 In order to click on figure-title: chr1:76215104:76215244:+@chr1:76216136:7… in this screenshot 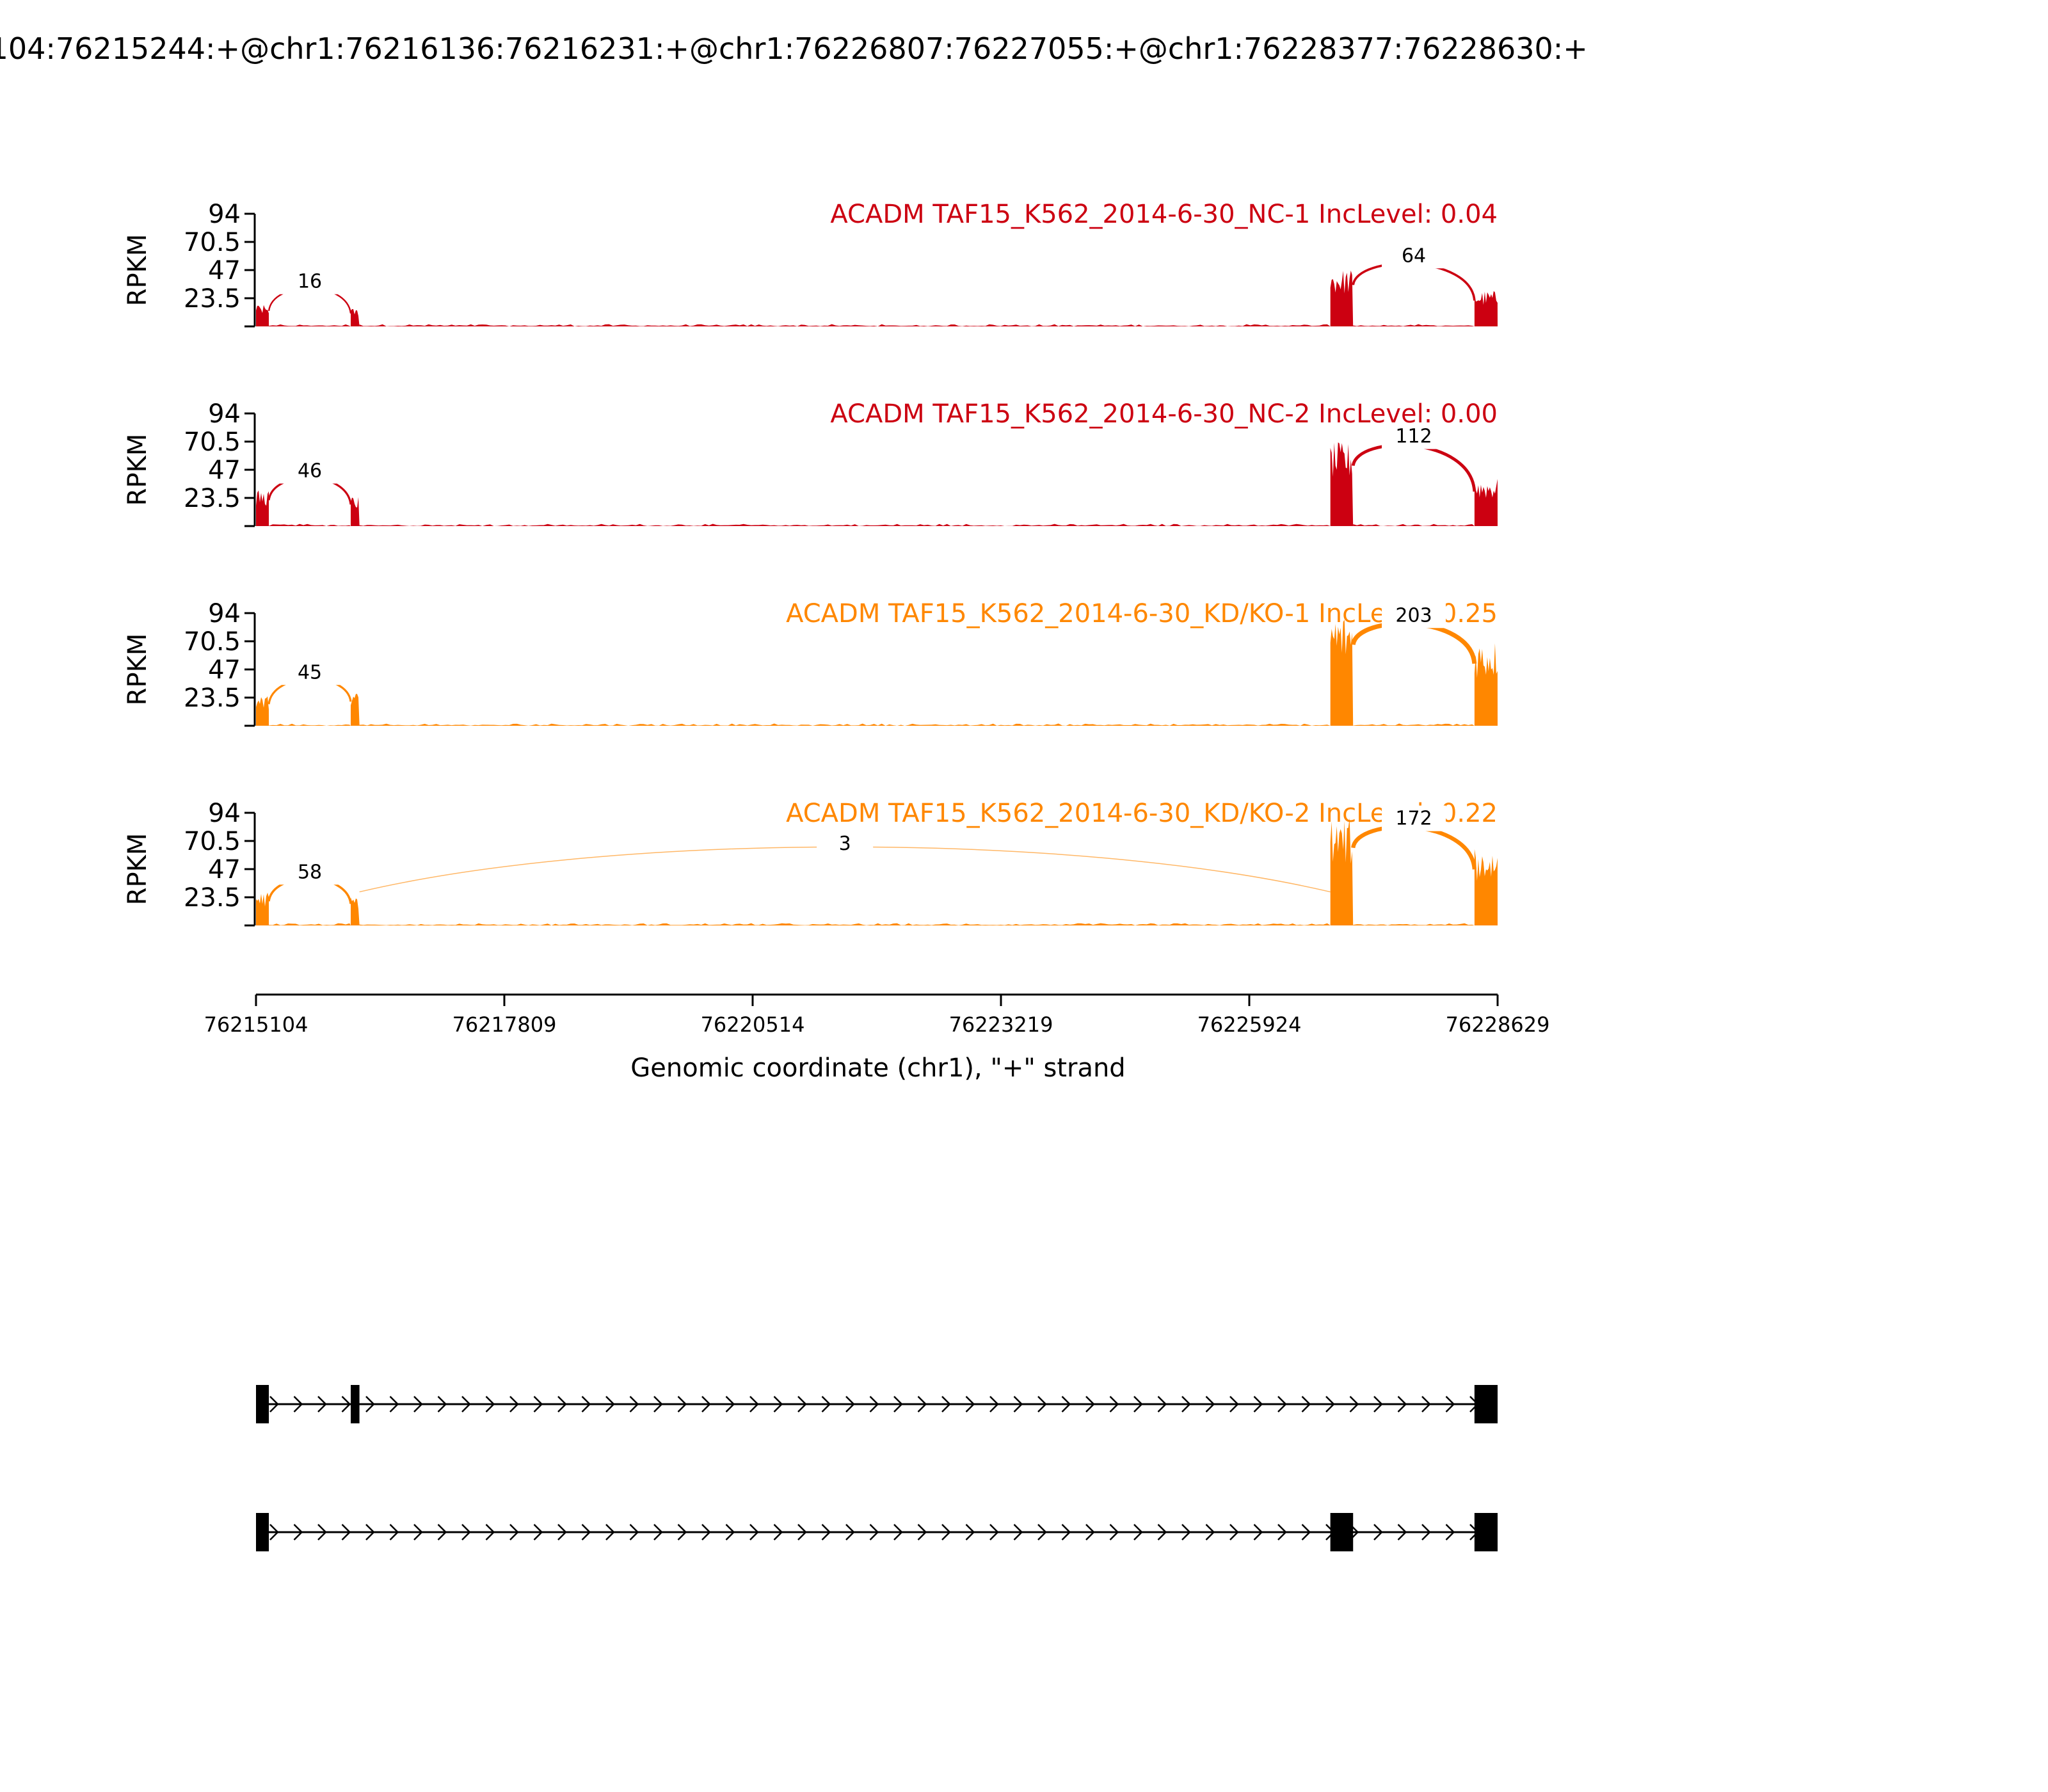, I will do `click(794, 48)`.